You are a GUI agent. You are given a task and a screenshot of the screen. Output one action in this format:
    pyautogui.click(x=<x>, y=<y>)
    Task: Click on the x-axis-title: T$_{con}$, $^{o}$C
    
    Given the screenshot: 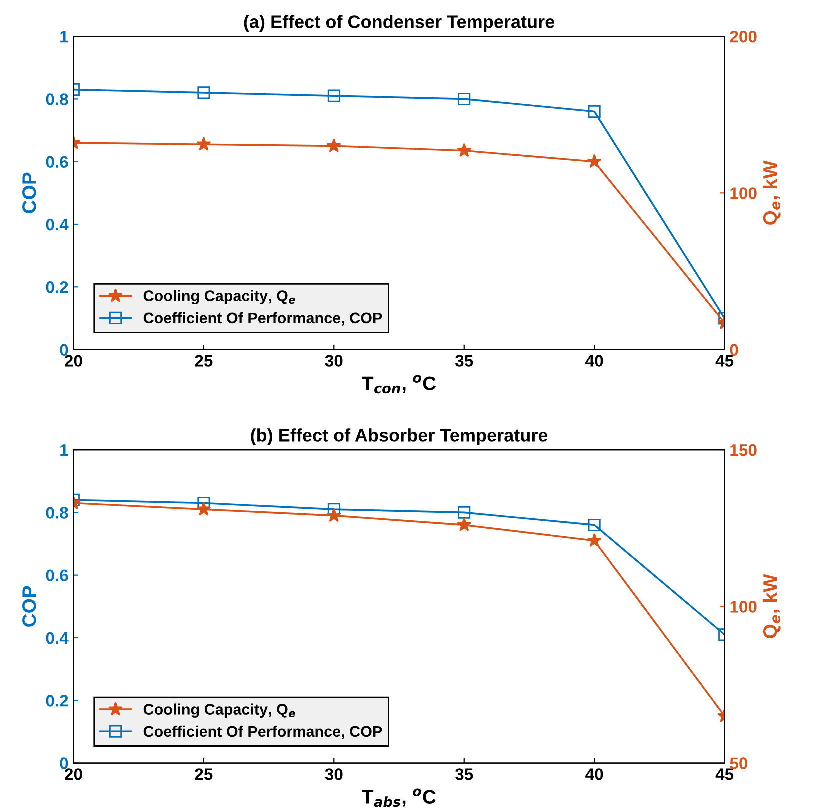 What is the action you would take?
    pyautogui.click(x=399, y=384)
    